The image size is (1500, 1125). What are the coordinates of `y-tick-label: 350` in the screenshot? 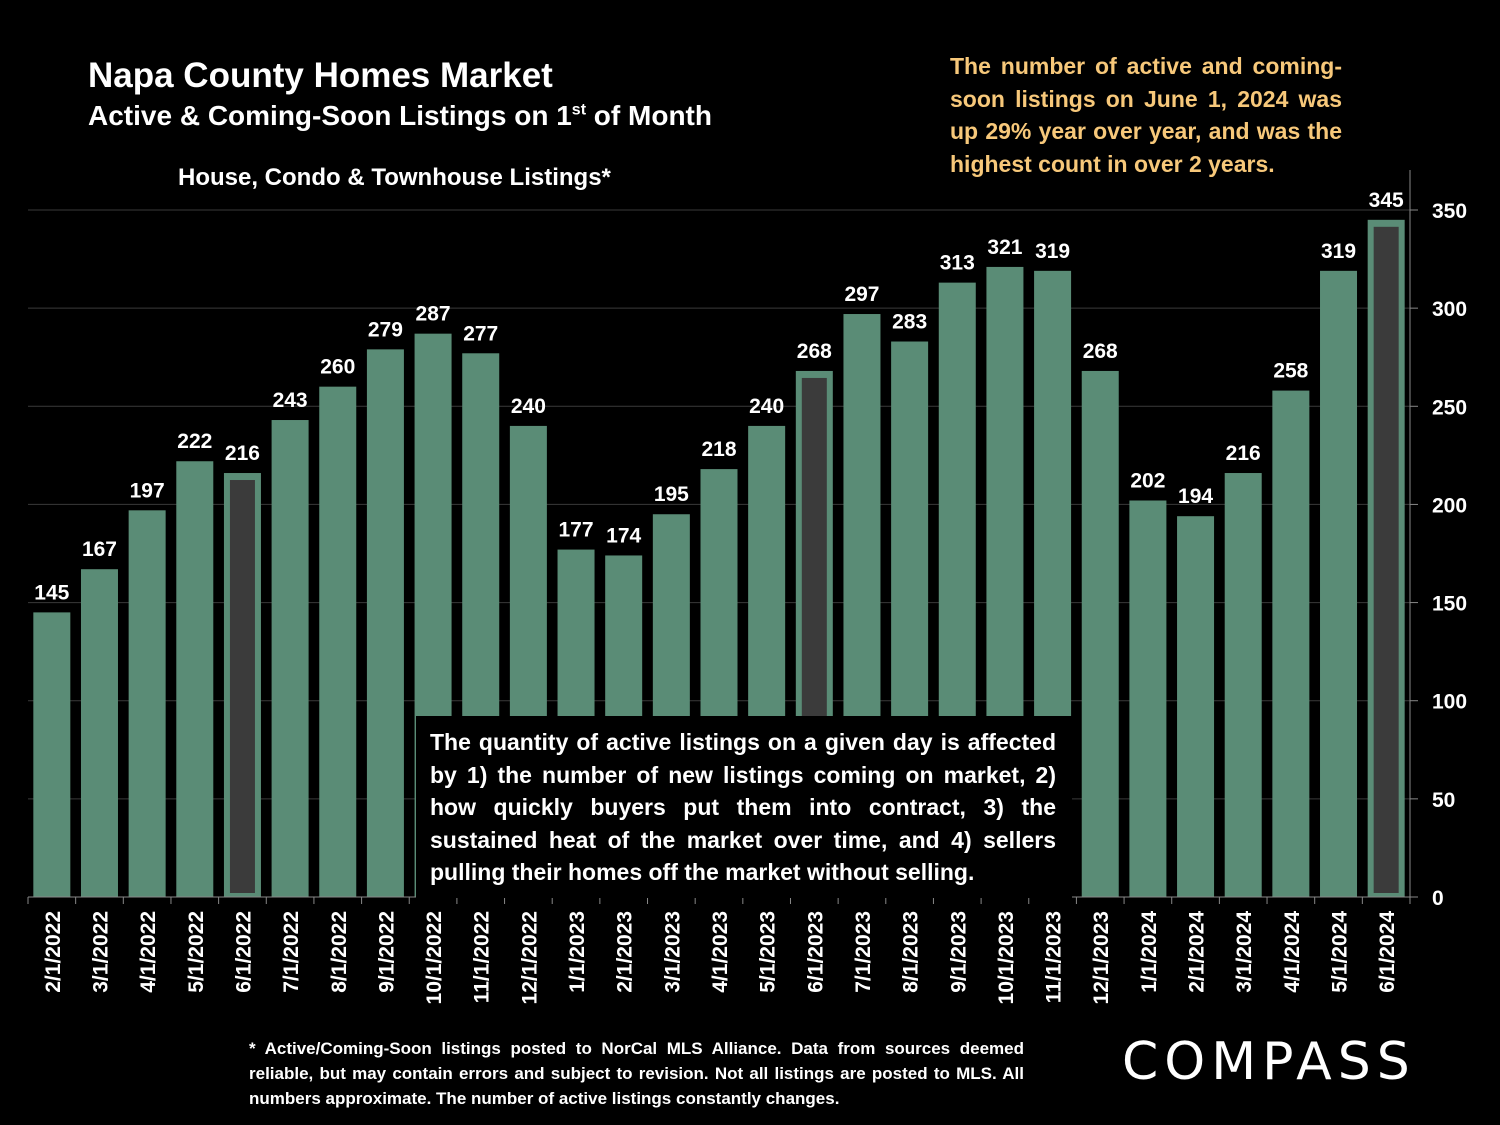 It's located at (1449, 211).